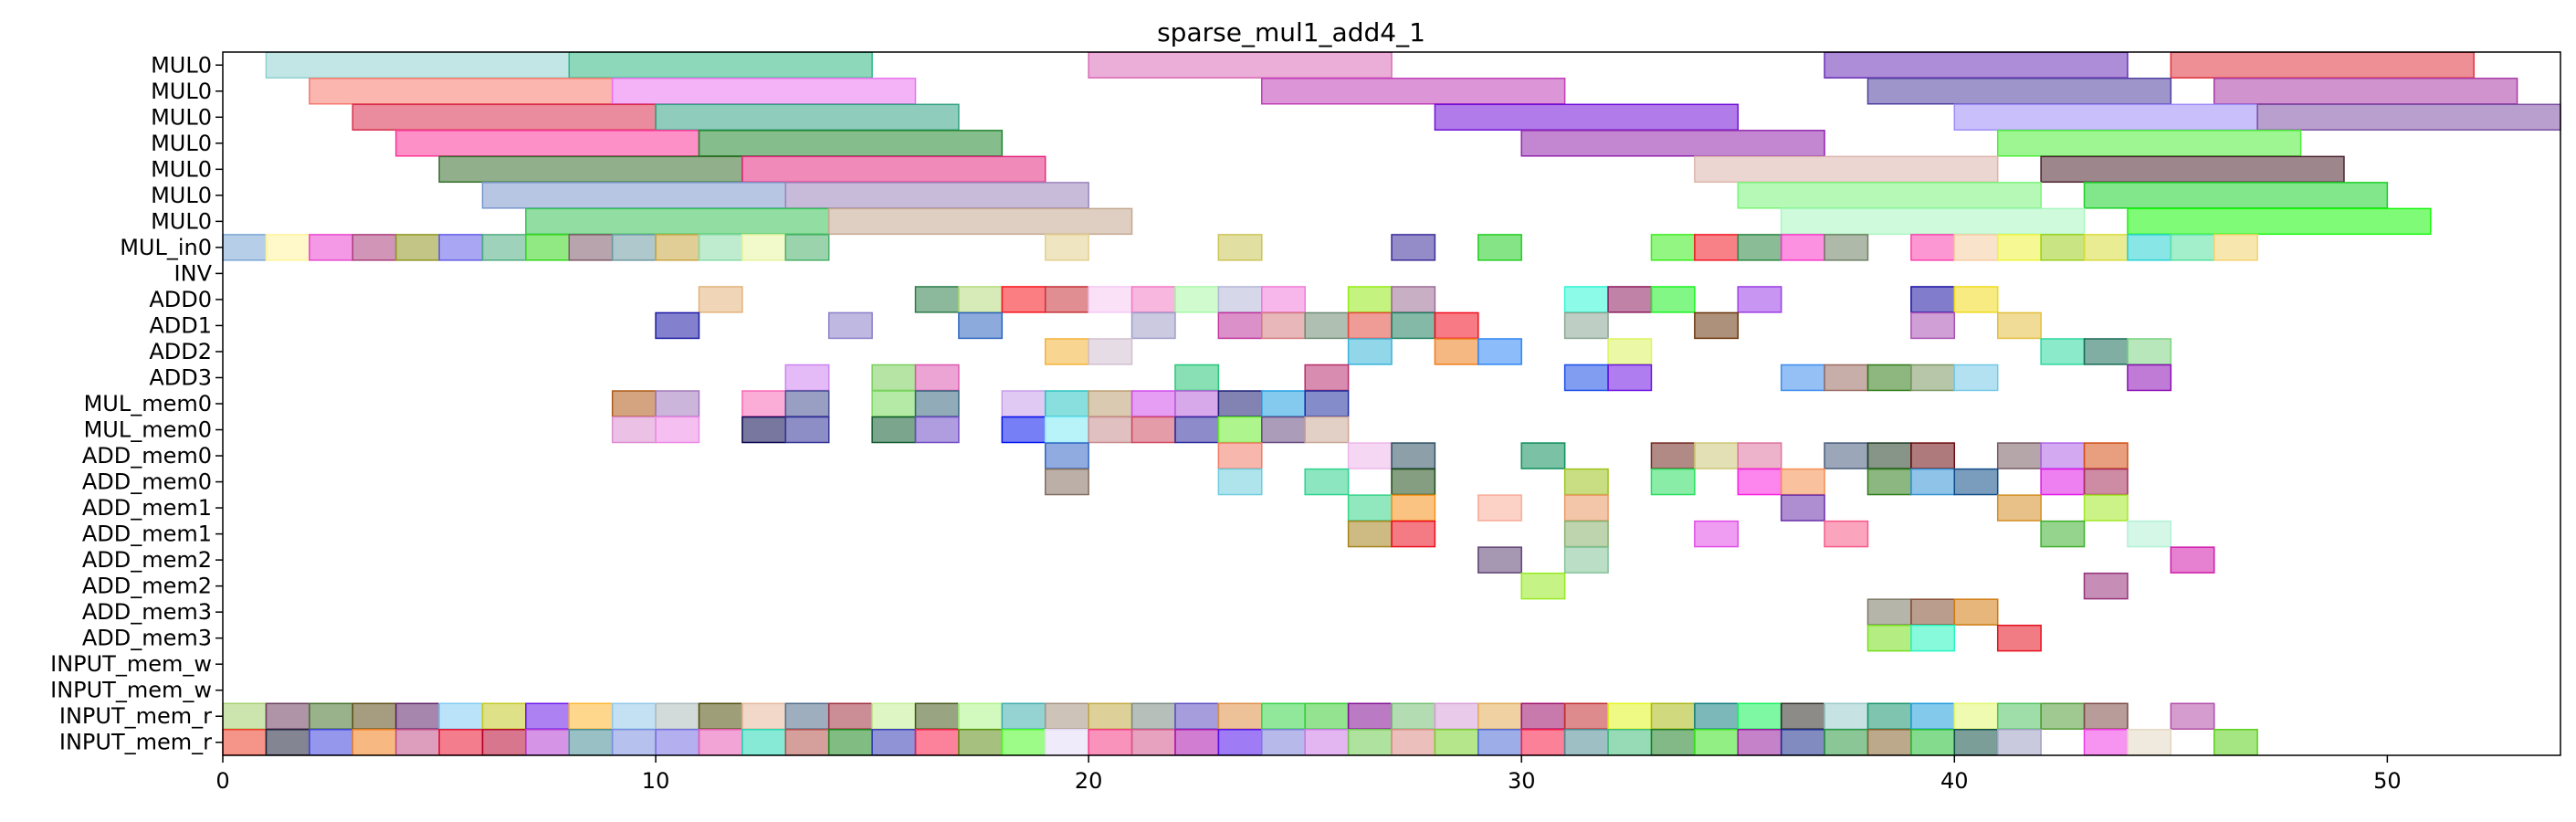 The image size is (2576, 822). Describe the element at coordinates (180, 325) in the screenshot. I see `y-tick-label: ADD1` at that location.